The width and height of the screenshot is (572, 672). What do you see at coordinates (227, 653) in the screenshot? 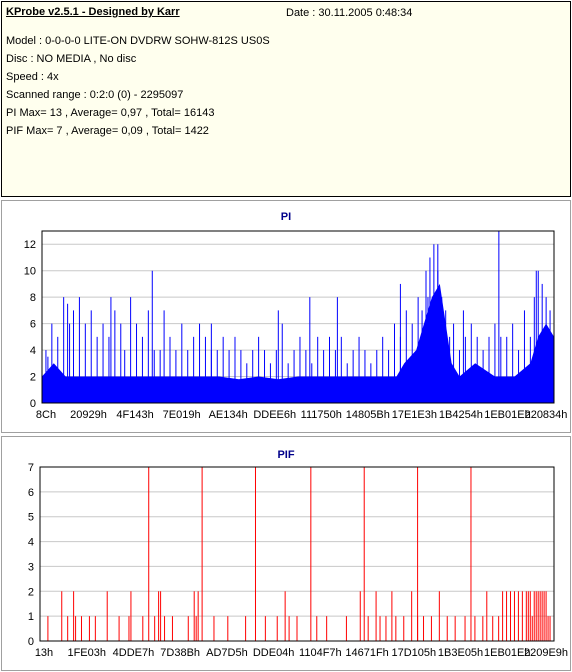
I see `pif-x-tick-label: AD7D5h` at bounding box center [227, 653].